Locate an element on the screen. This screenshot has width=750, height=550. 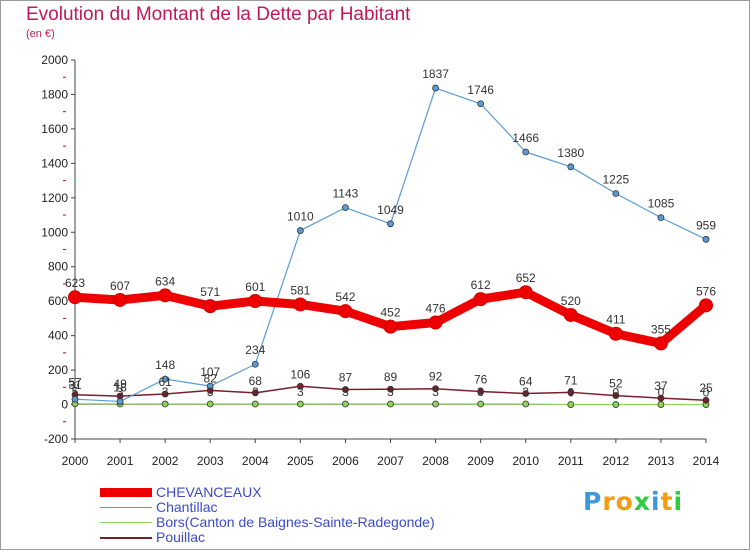
data-label: 82 is located at coordinates (211, 378).